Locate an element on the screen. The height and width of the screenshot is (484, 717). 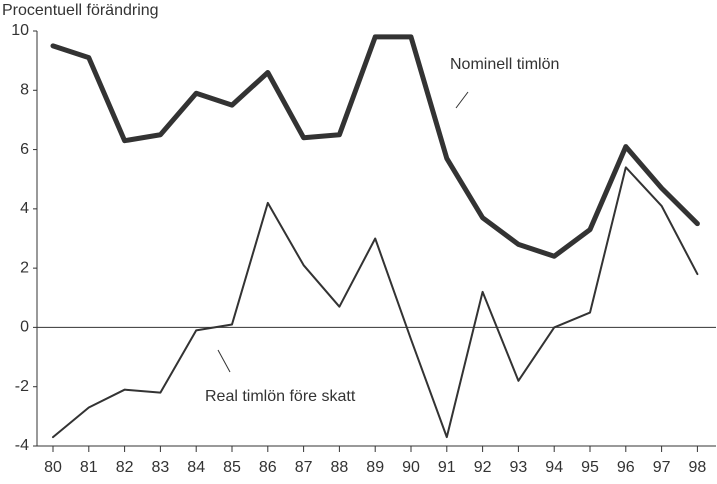
y-axis-label: Procentuell förändring is located at coordinates (80, 10).